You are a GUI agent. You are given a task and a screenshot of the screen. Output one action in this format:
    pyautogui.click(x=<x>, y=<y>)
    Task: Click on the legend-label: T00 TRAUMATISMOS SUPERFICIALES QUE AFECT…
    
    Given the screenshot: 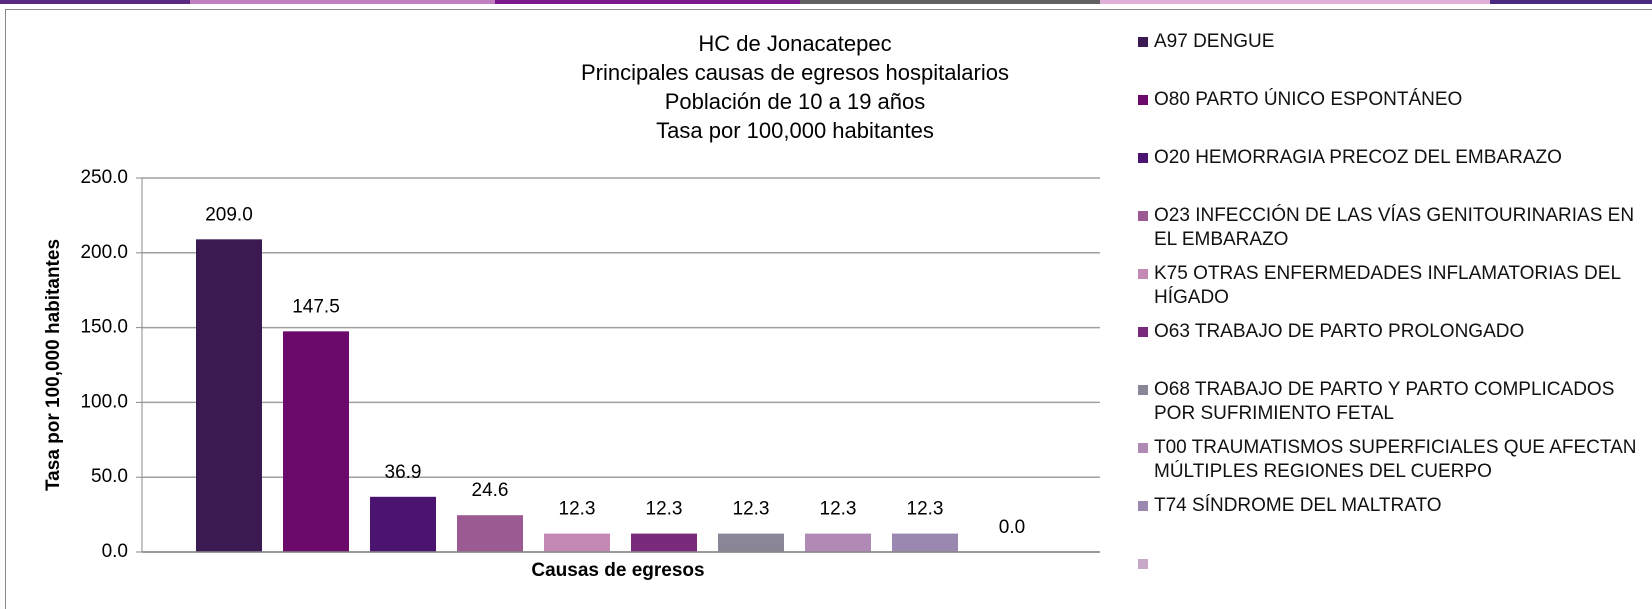 What is the action you would take?
    pyautogui.click(x=1395, y=459)
    